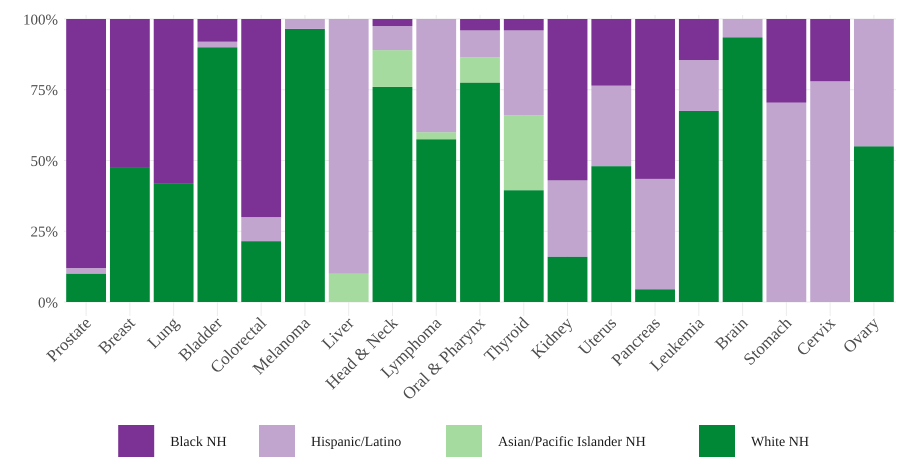 The width and height of the screenshot is (918, 475). What do you see at coordinates (44, 162) in the screenshot?
I see `y-tick-label: 50%` at bounding box center [44, 162].